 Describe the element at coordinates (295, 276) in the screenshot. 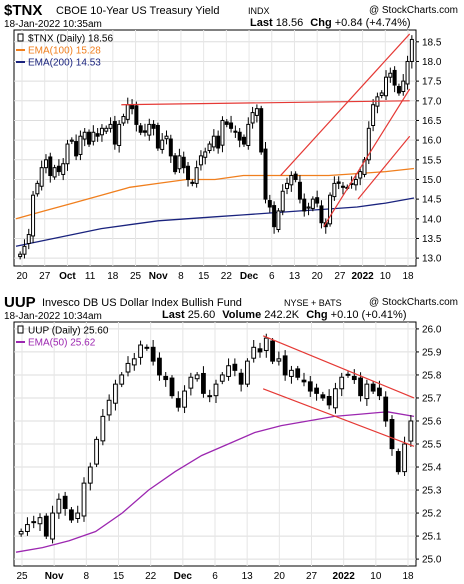

I see `x-tick-label: 13` at that location.